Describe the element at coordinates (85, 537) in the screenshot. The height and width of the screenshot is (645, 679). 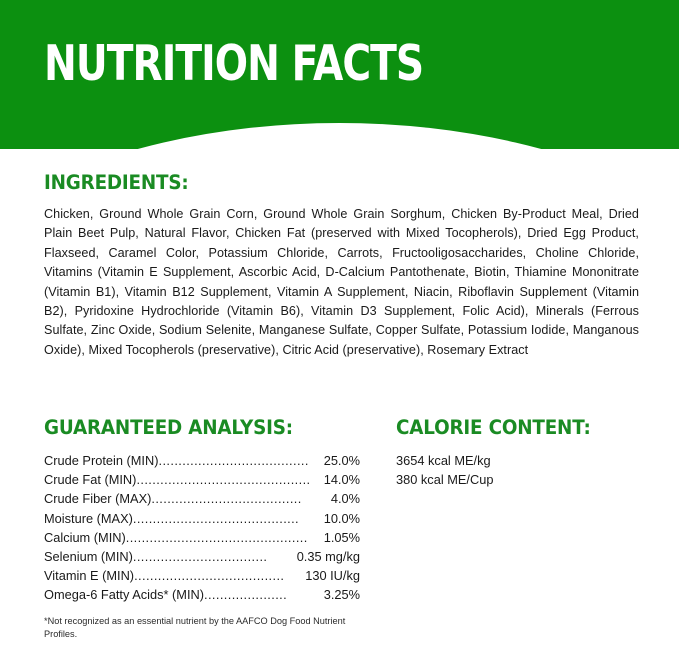
I see `analysis-label: Calcium (MIN)` at that location.